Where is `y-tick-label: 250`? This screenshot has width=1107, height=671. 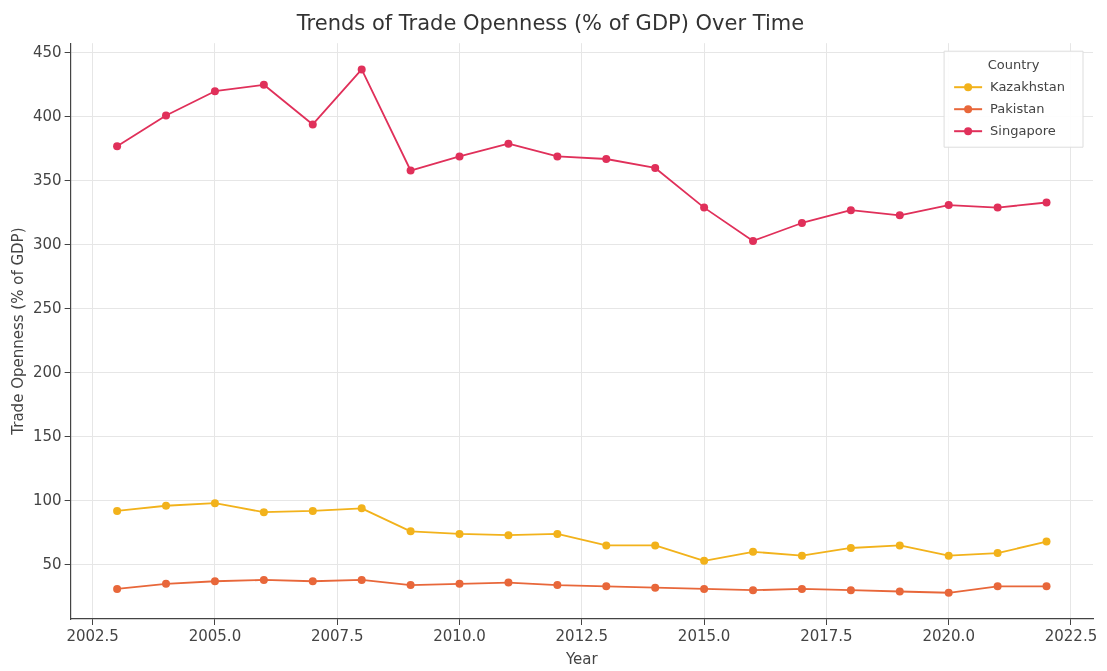
y-tick-label: 250 is located at coordinates (47, 307).